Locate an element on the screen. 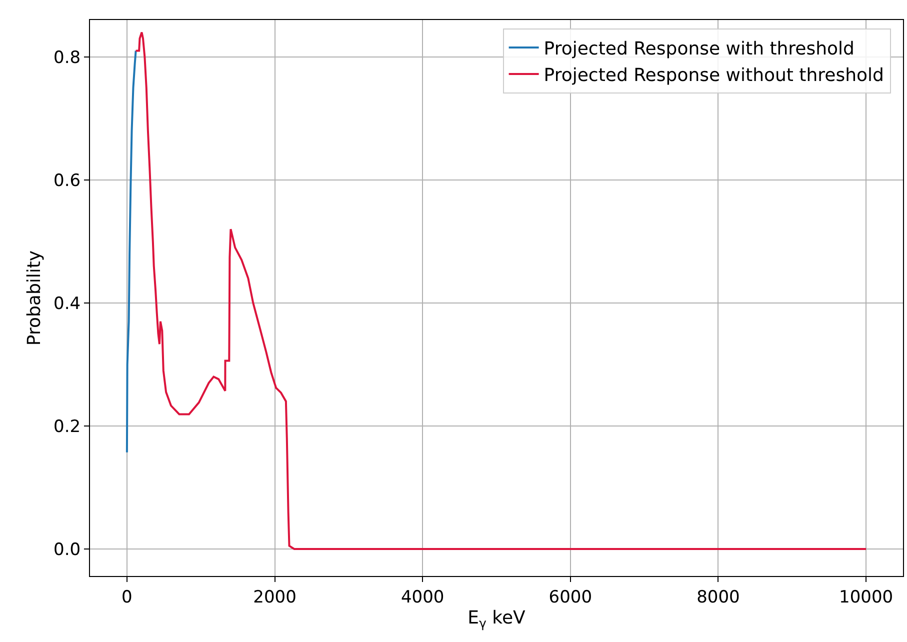  legend-label: Projected Response with threshold is located at coordinates (699, 49).